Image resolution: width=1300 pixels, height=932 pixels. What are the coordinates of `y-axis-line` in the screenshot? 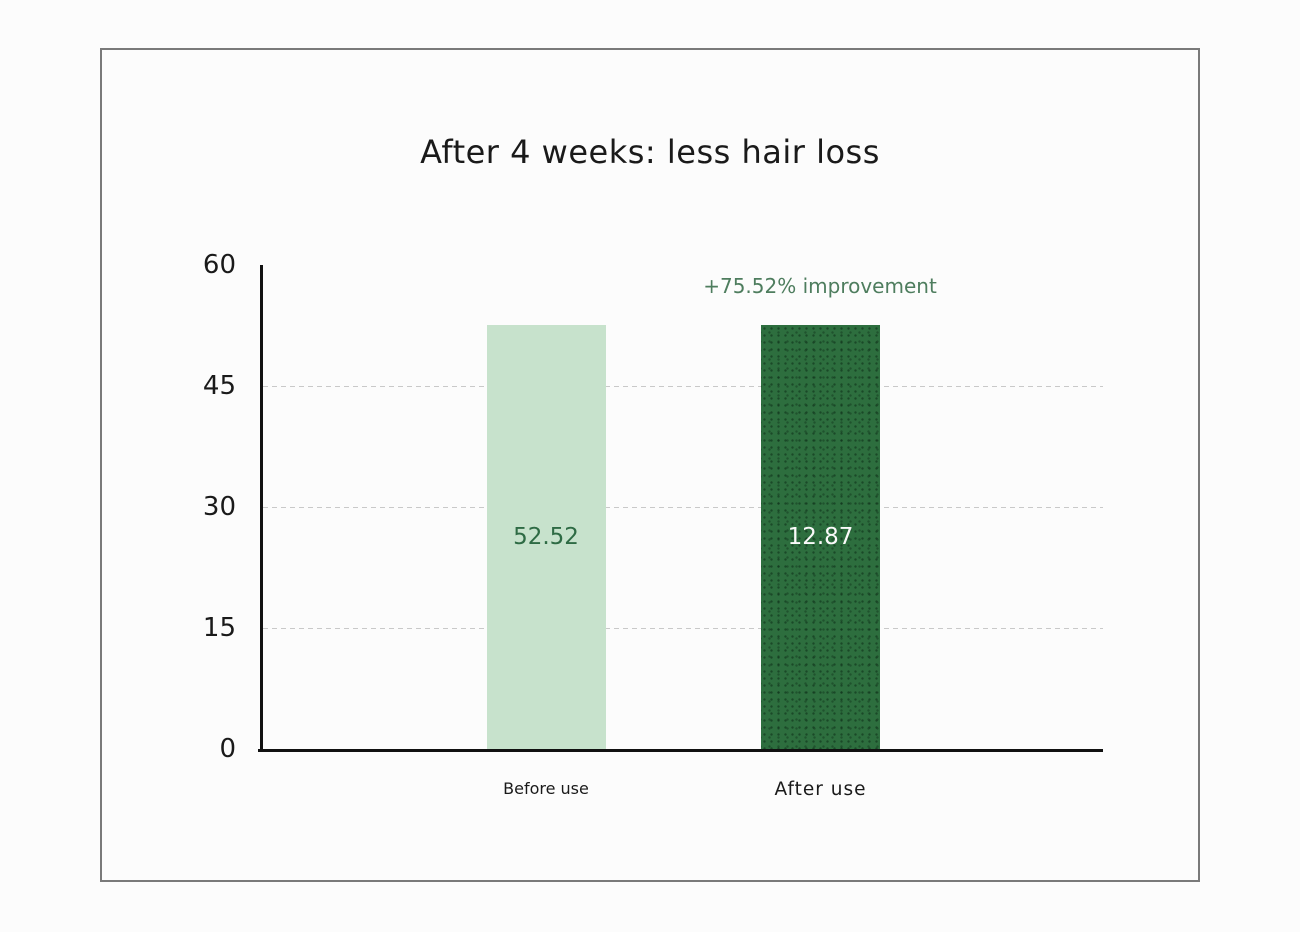 It's located at (261, 508).